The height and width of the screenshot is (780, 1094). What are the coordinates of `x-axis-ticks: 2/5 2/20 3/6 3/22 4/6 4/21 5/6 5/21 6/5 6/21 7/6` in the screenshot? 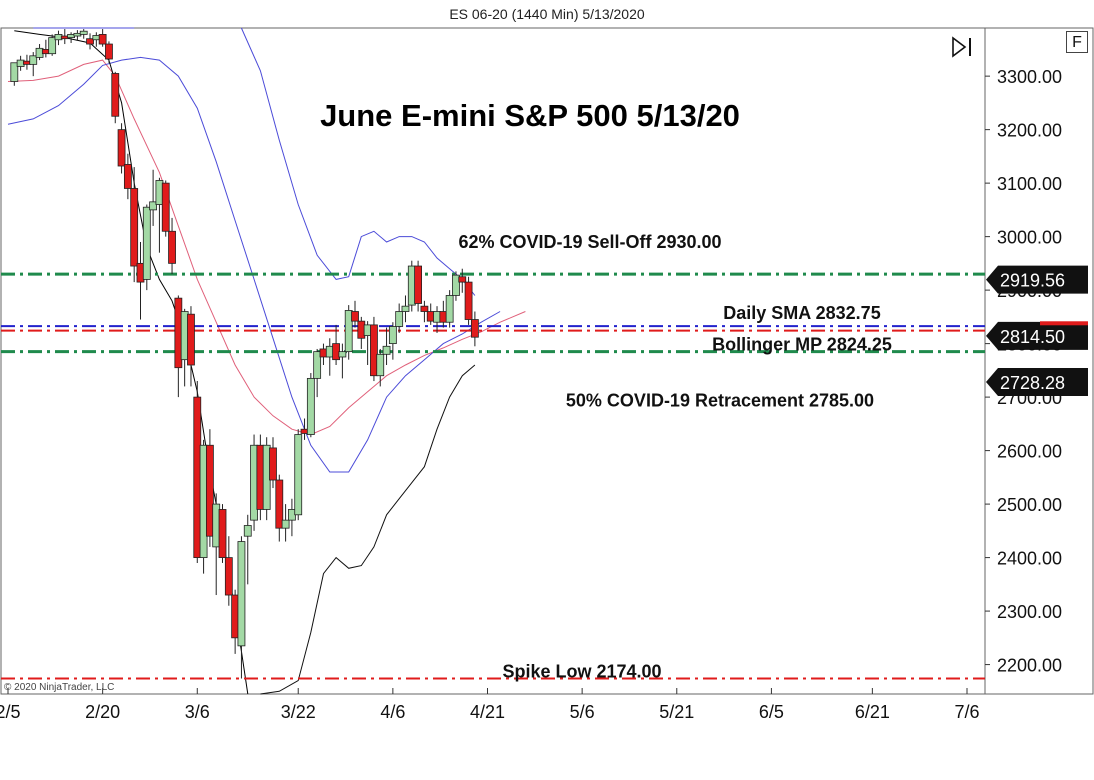 It's located at (490, 705).